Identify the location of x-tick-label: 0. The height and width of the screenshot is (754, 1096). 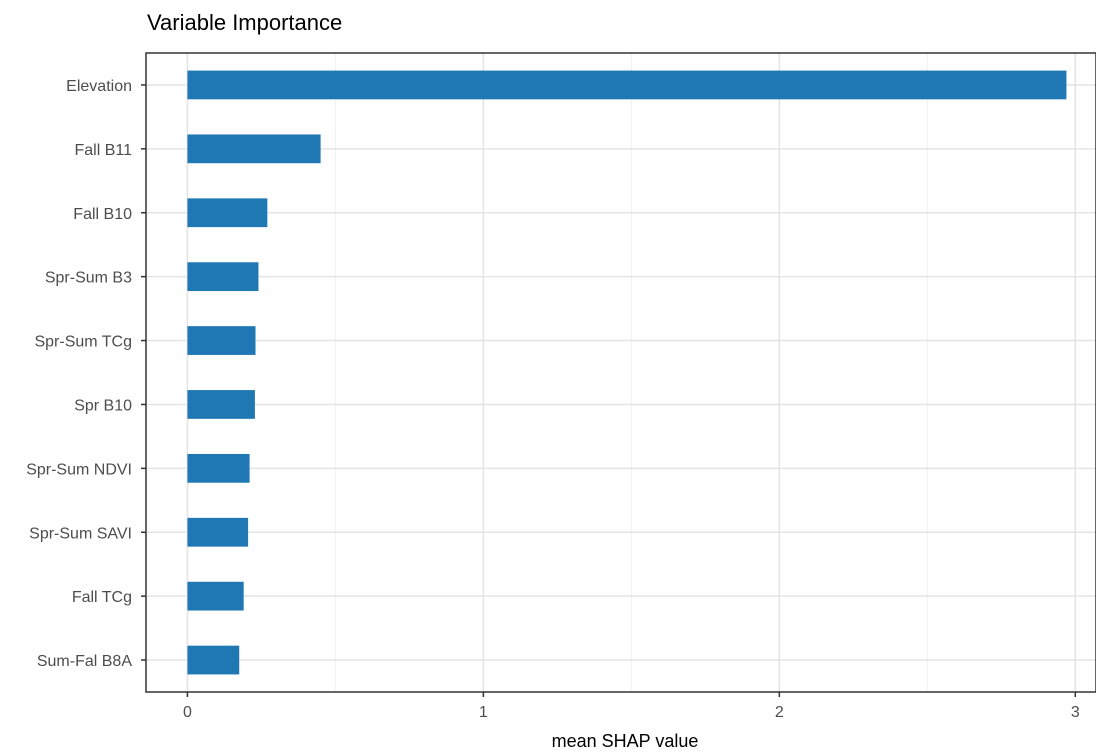
(187, 712).